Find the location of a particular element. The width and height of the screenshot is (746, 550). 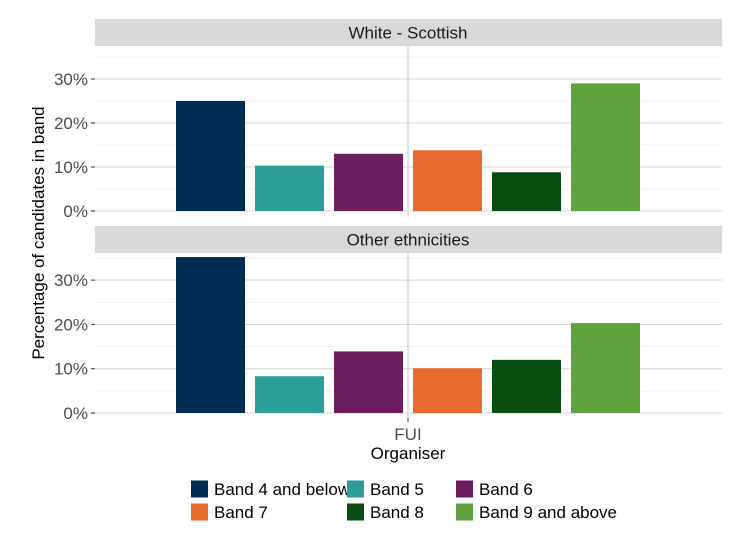

x-tick-label: FUI is located at coordinates (407, 434).